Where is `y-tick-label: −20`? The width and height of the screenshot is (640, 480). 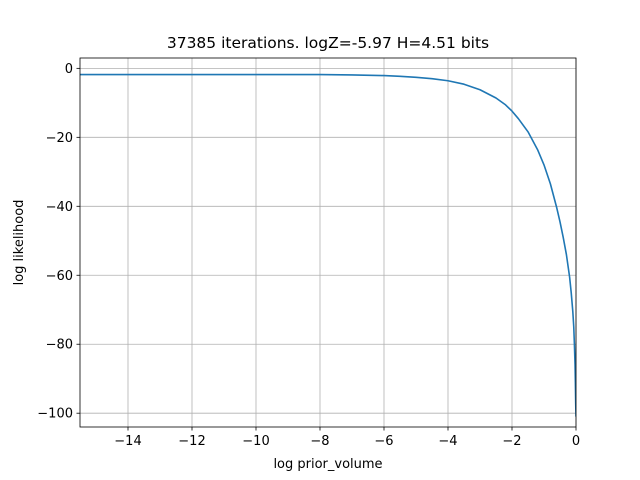
y-tick-label: −20 is located at coordinates (59, 138).